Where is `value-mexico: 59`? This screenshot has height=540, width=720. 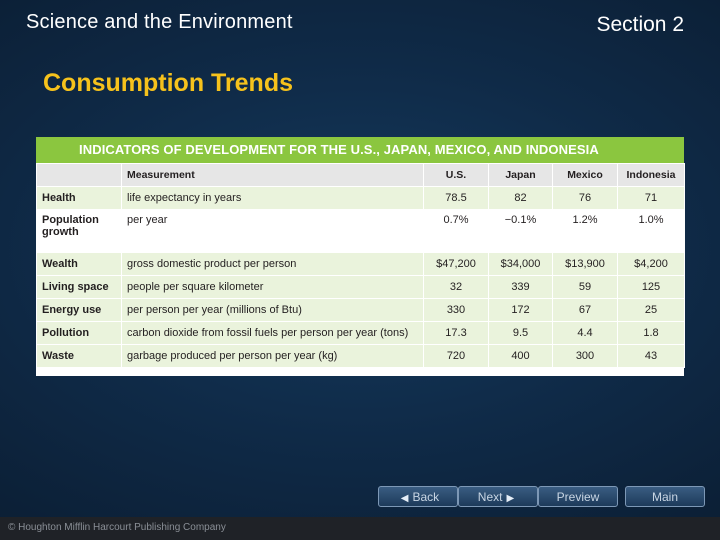 value-mexico: 59 is located at coordinates (585, 287).